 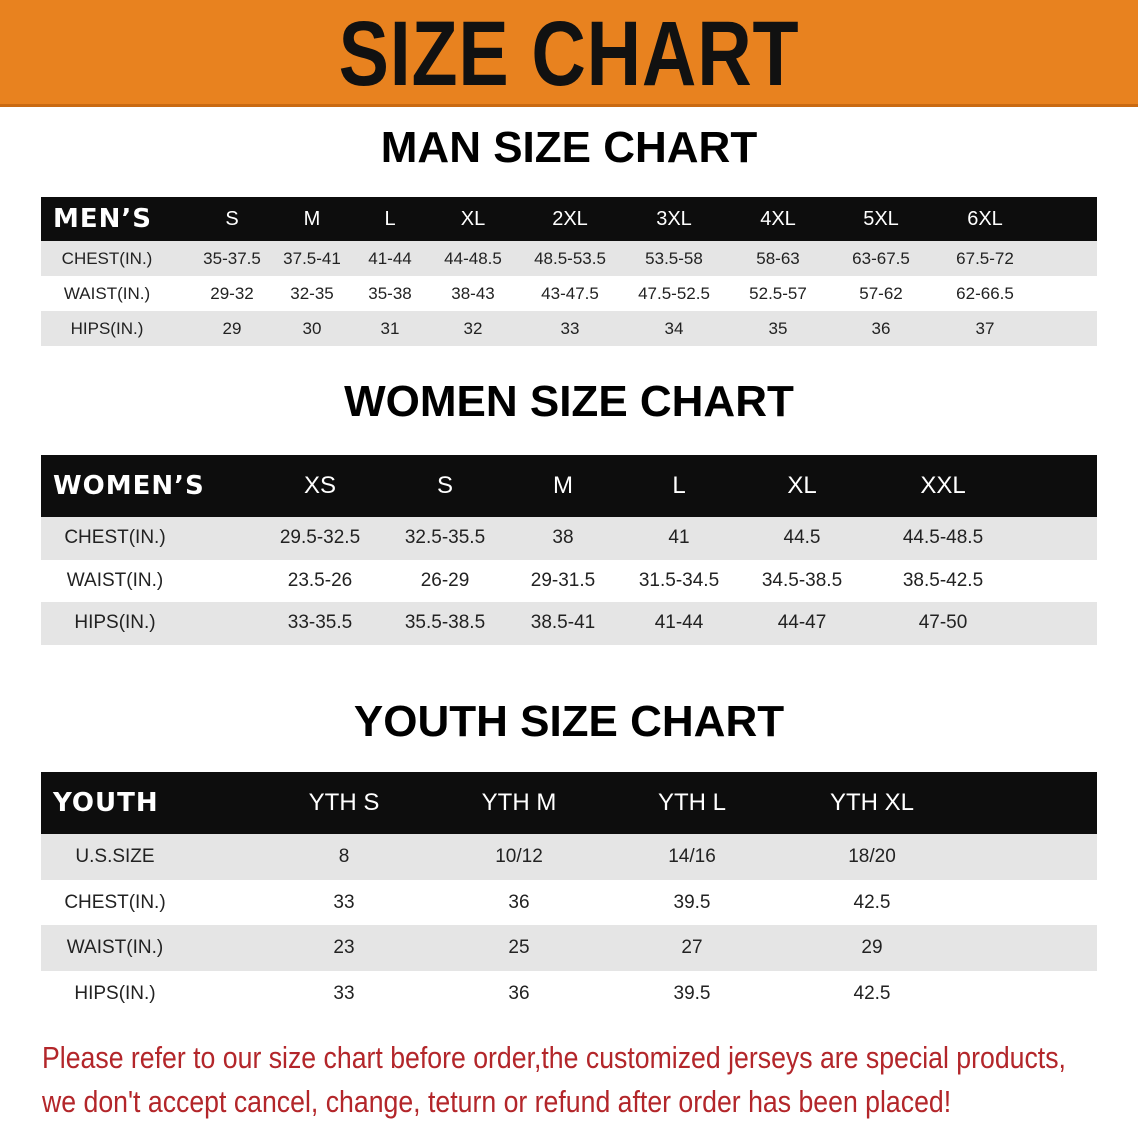 I want to click on table-cell: 67.5-72, so click(x=985, y=258).